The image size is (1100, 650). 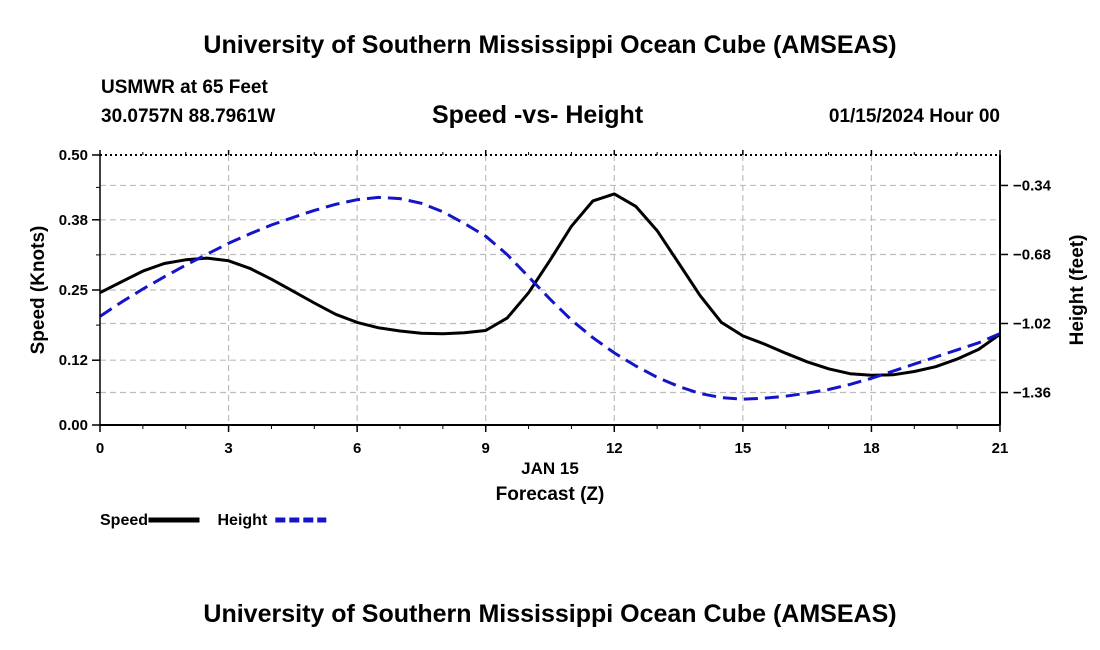 What do you see at coordinates (73, 155) in the screenshot?
I see `y-tick-label: 0.50` at bounding box center [73, 155].